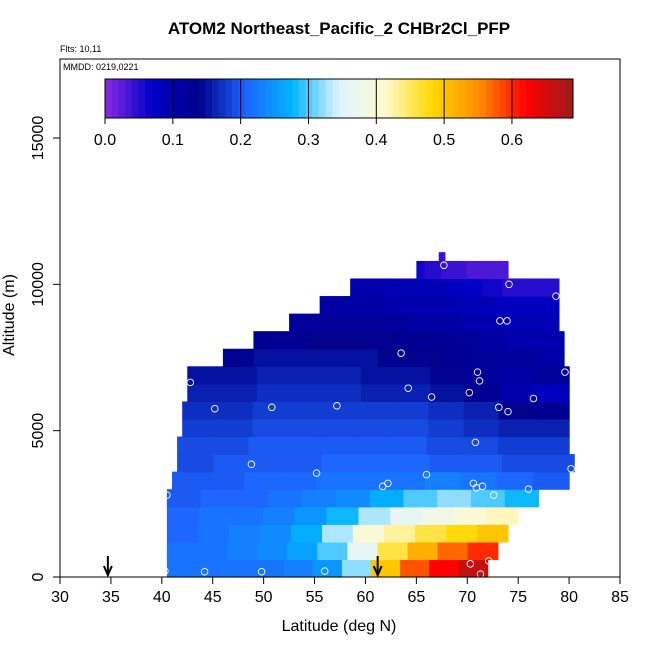  What do you see at coordinates (416, 597) in the screenshot?
I see `x-tick-label: 65` at bounding box center [416, 597].